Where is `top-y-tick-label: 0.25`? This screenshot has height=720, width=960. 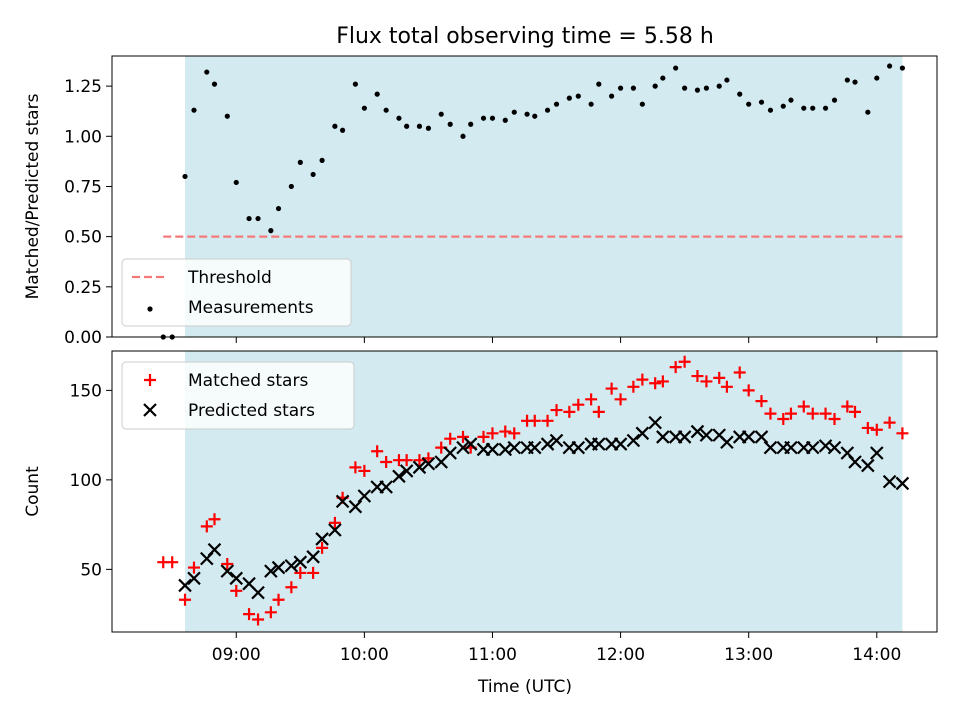
top-y-tick-label: 0.25 is located at coordinates (83, 288).